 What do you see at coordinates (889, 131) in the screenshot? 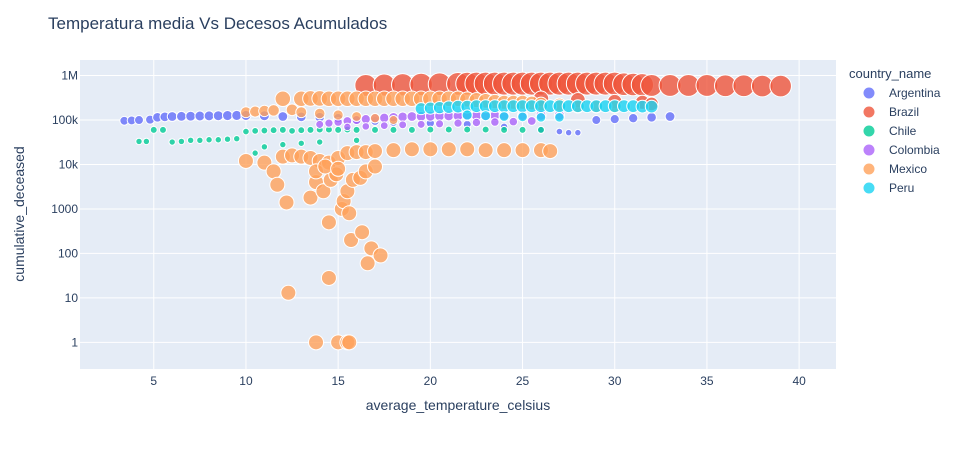
I see `legend-item-chile: Chile` at bounding box center [889, 131].